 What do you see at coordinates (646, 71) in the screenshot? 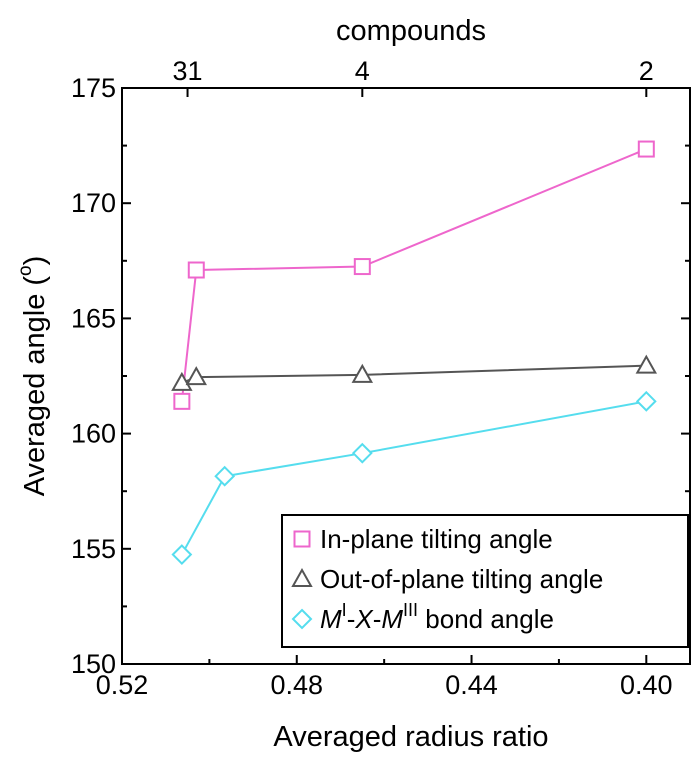
I see `top-tick-label: 2` at bounding box center [646, 71].